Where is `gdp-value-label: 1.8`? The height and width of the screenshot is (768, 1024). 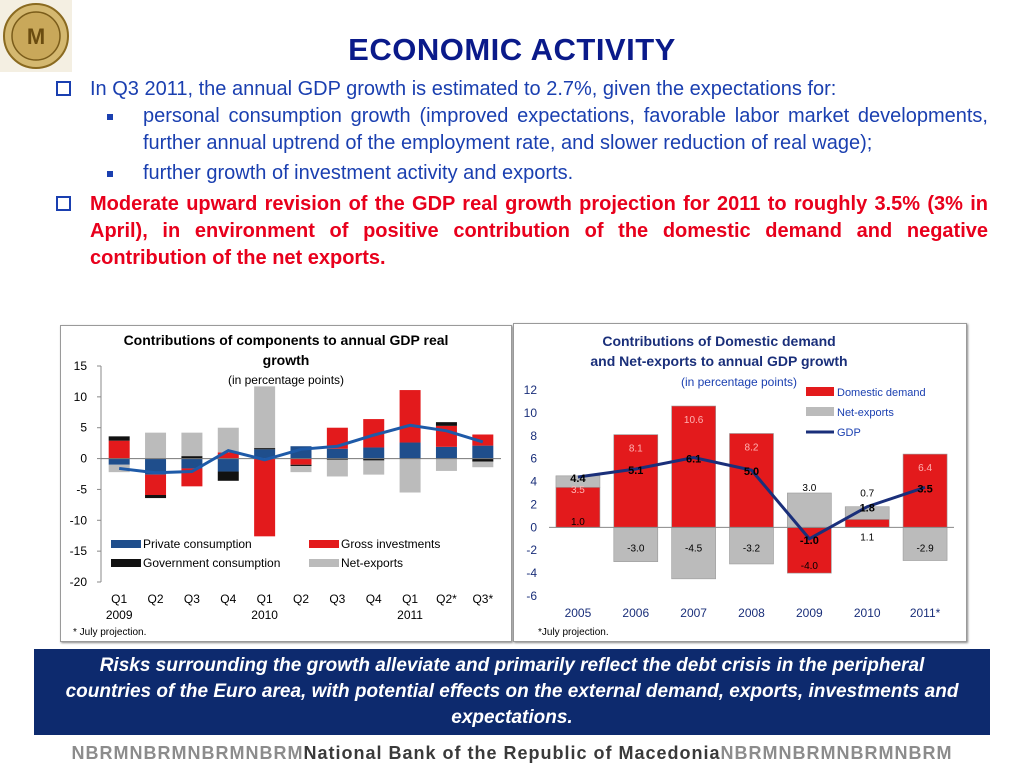
gdp-value-label: 1.8 is located at coordinates (867, 509).